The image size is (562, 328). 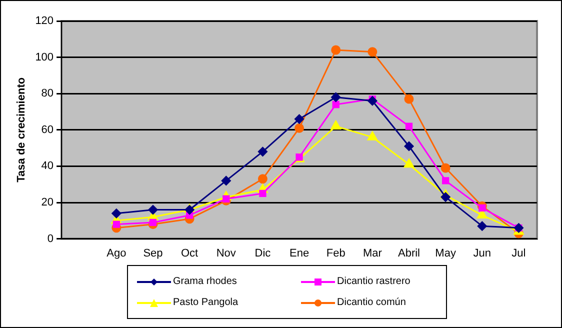 I want to click on legend-label: Pasto Pangola, so click(x=205, y=302).